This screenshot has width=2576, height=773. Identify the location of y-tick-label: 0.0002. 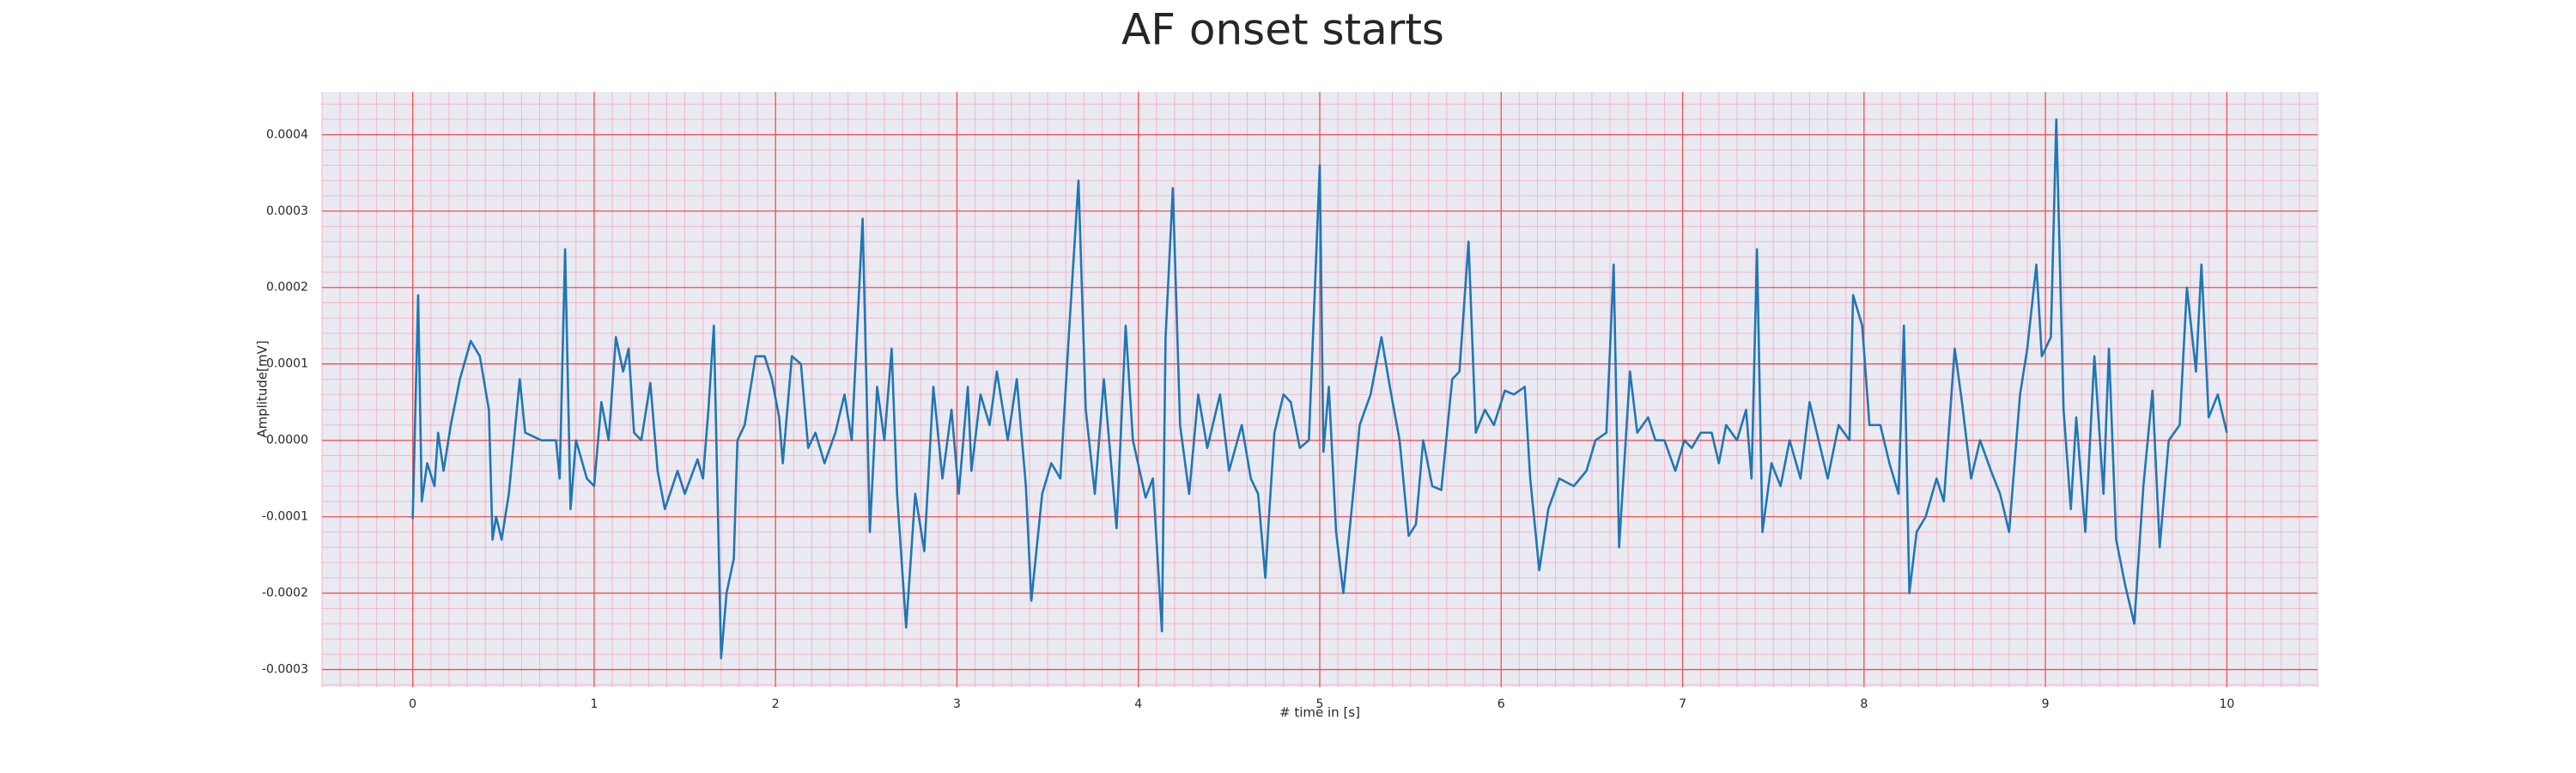
(287, 288).